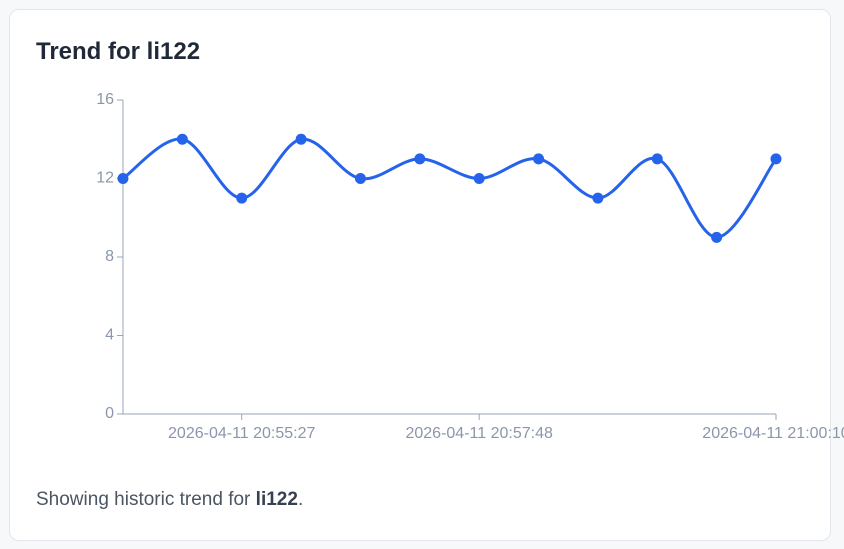 The image size is (844, 549). What do you see at coordinates (478, 433) in the screenshot?
I see `x-tick-label: 2026-04-11 20:57:48` at bounding box center [478, 433].